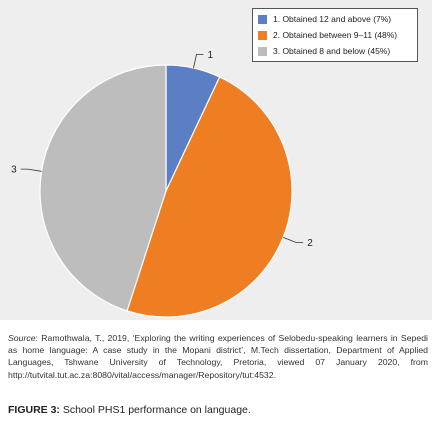  I want to click on legend-label-1: 1. Obtained 12 and above (7%), so click(332, 19).